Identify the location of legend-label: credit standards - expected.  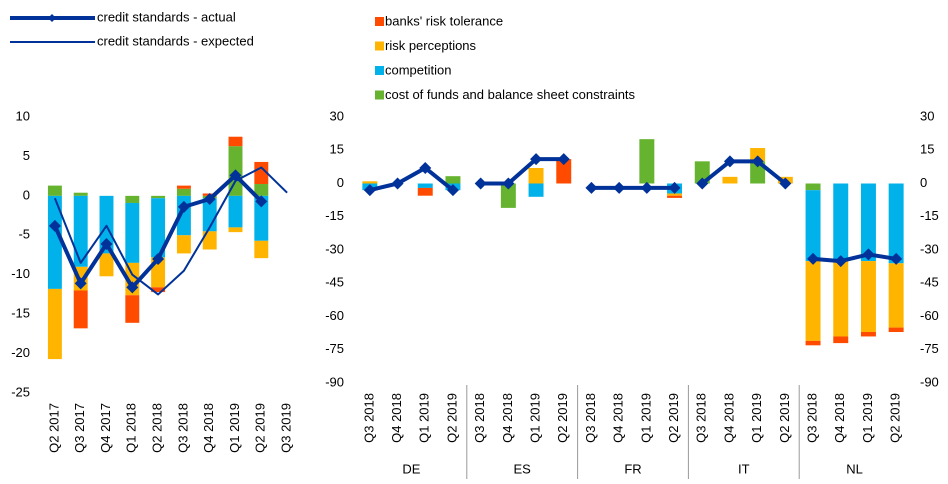
(175, 40).